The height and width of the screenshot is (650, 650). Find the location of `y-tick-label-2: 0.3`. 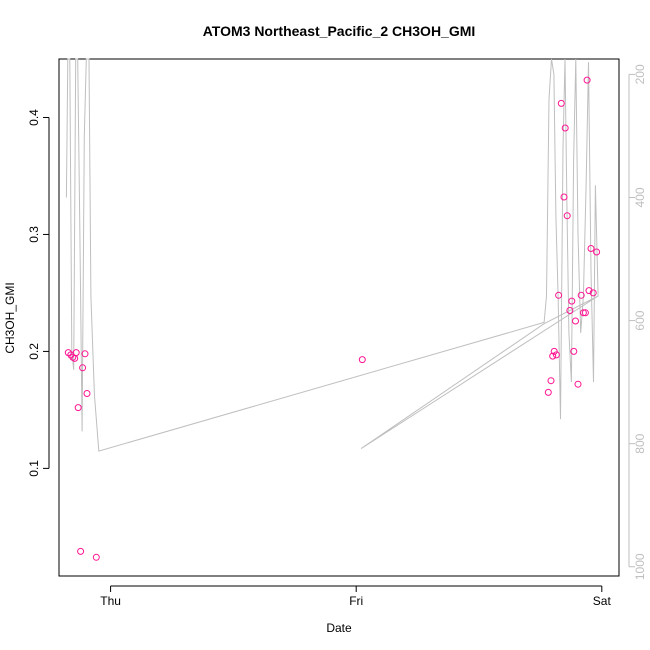

y-tick-label-2: 0.3 is located at coordinates (34, 234).